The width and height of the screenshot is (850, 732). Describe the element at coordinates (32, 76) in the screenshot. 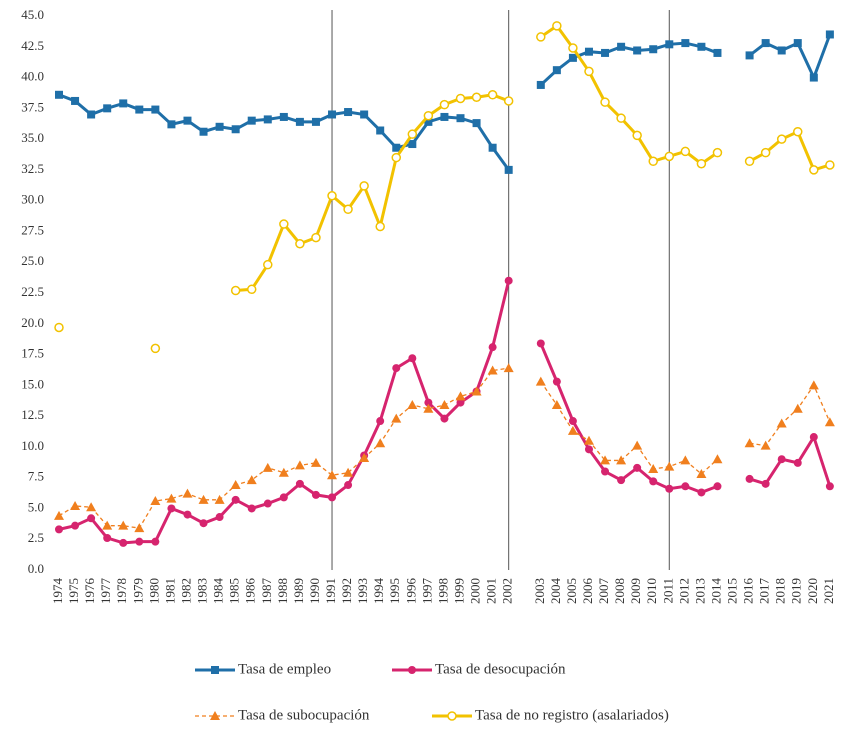

I see `y-tick-label: 40.0` at that location.